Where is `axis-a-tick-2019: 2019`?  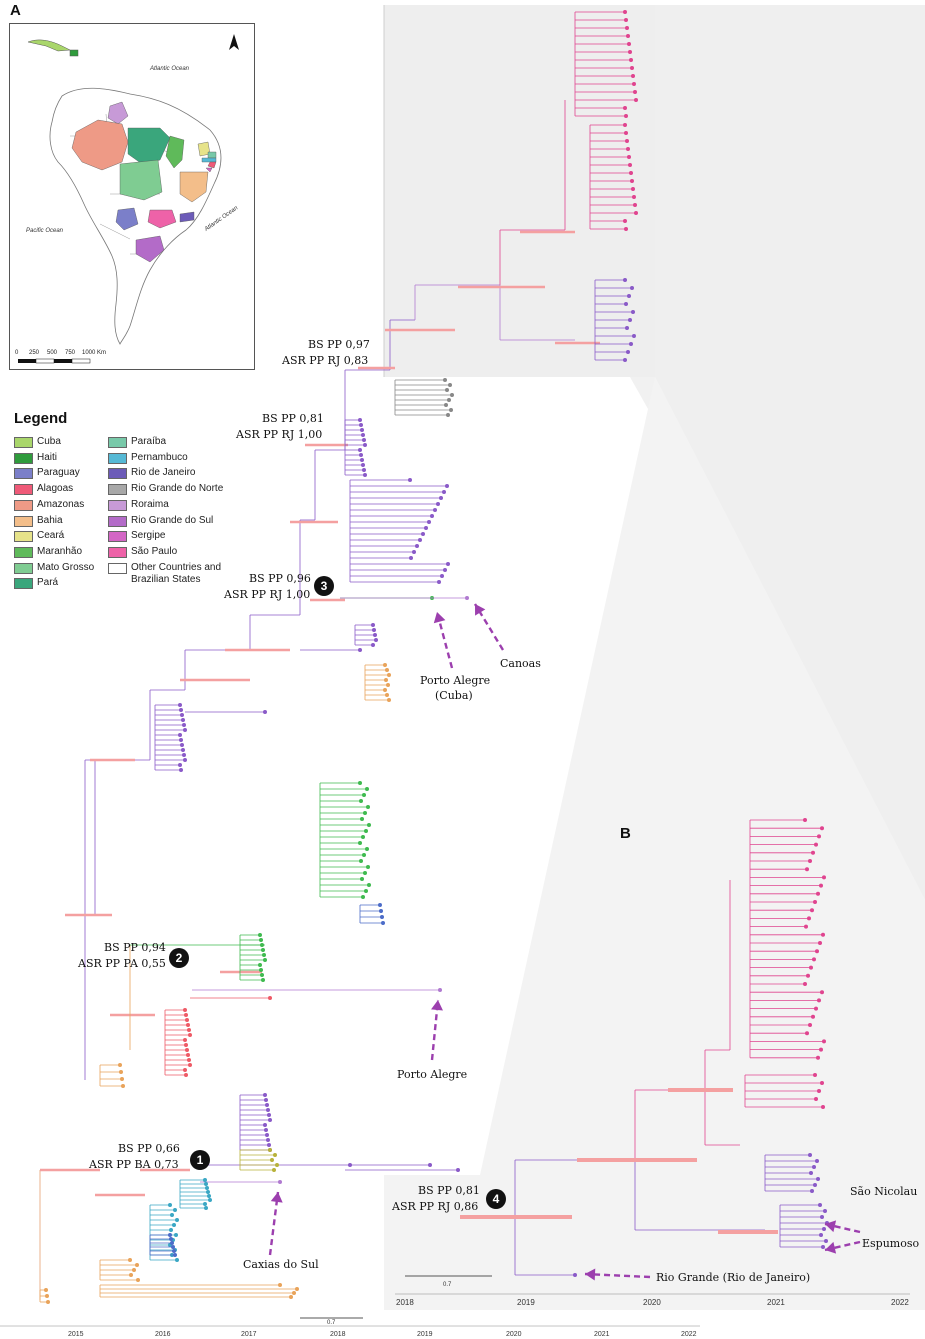 axis-a-tick-2019: 2019 is located at coordinates (425, 1334).